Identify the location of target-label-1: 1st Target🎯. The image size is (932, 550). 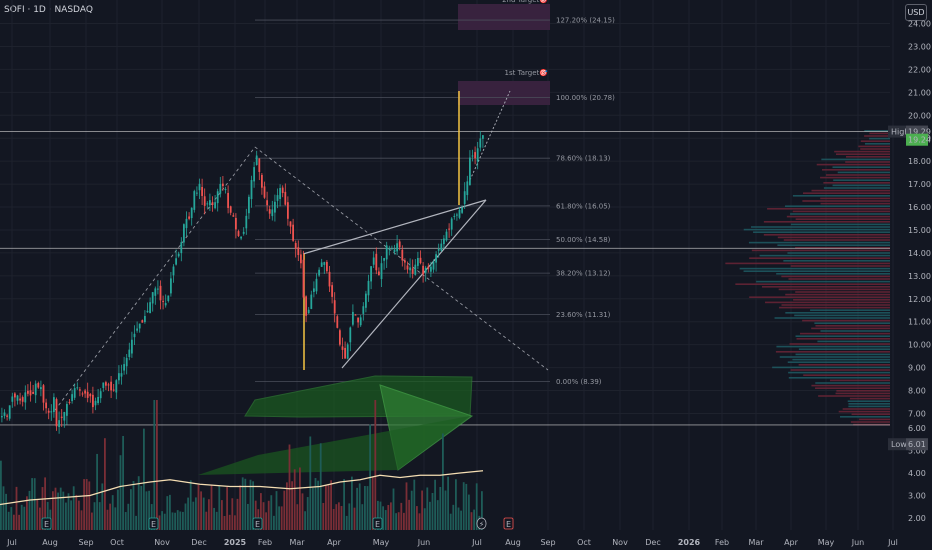
(527, 72).